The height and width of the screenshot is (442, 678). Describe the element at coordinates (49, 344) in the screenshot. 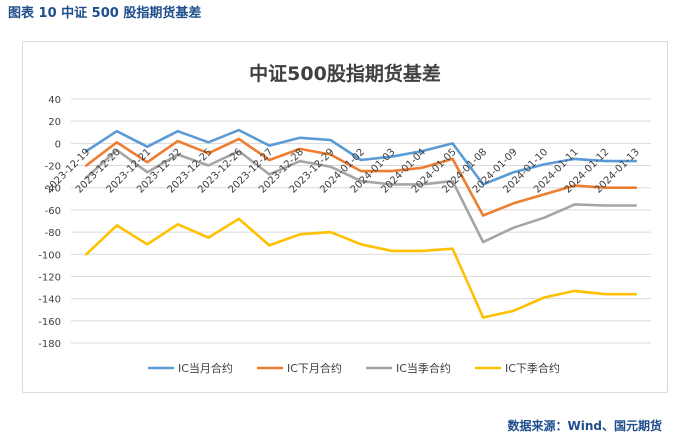

I see `y-tick-label: -180` at that location.